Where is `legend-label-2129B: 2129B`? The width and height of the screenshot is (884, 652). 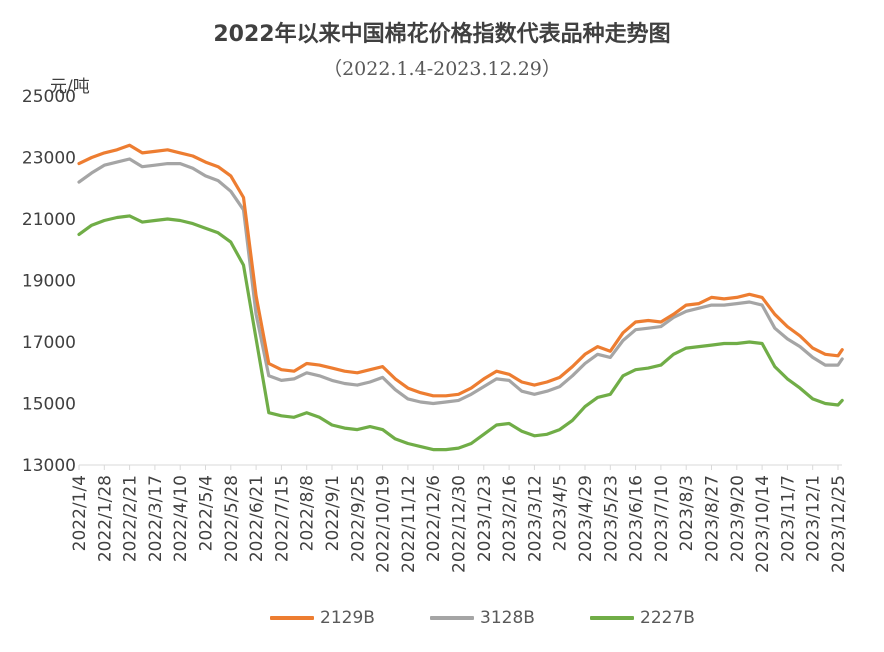
legend-label-2129B: 2129B is located at coordinates (347, 618).